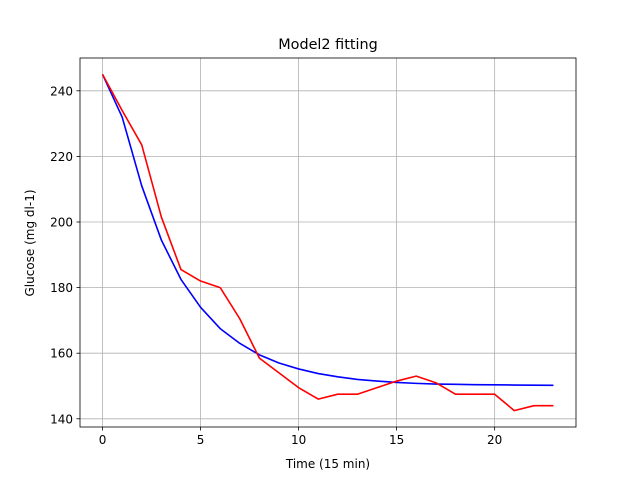  What do you see at coordinates (61, 157) in the screenshot?
I see `y-tick-label: 220` at bounding box center [61, 157].